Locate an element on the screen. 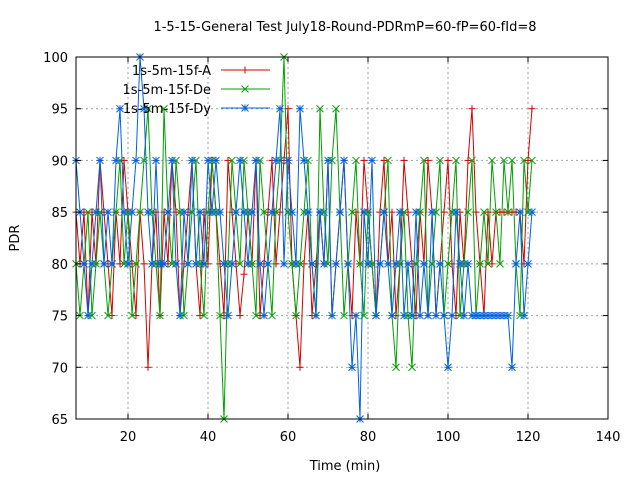  y-tick-label: 100 is located at coordinates (55, 58).